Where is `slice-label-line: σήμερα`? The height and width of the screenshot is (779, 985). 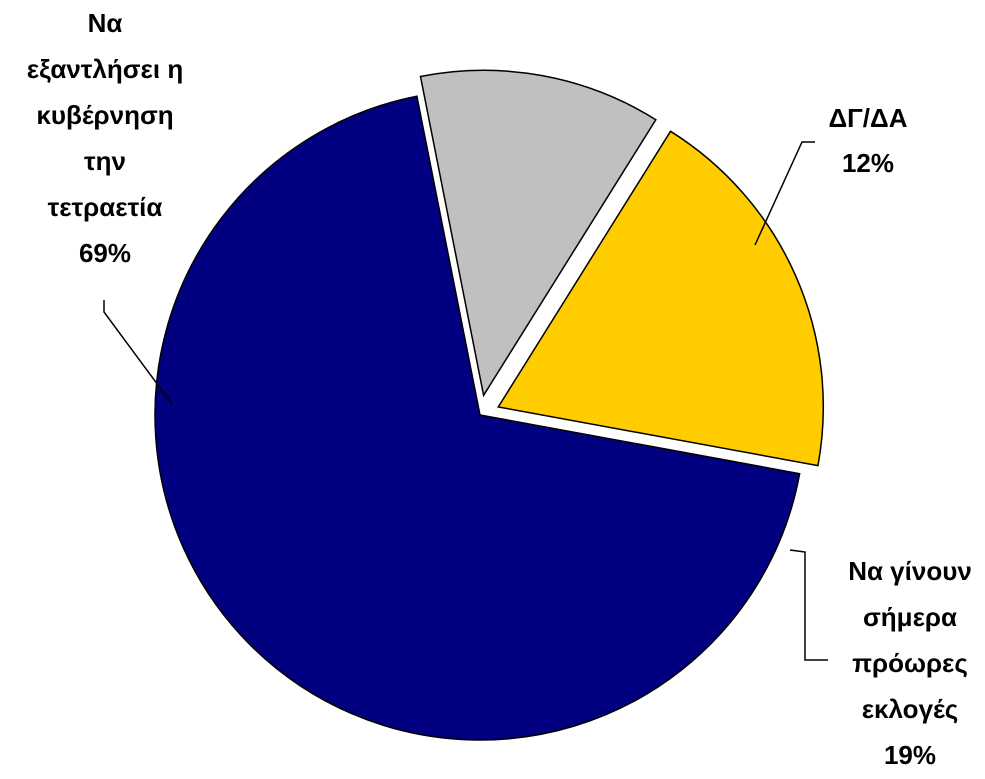 slice-label-line: σήμερα is located at coordinates (910, 617).